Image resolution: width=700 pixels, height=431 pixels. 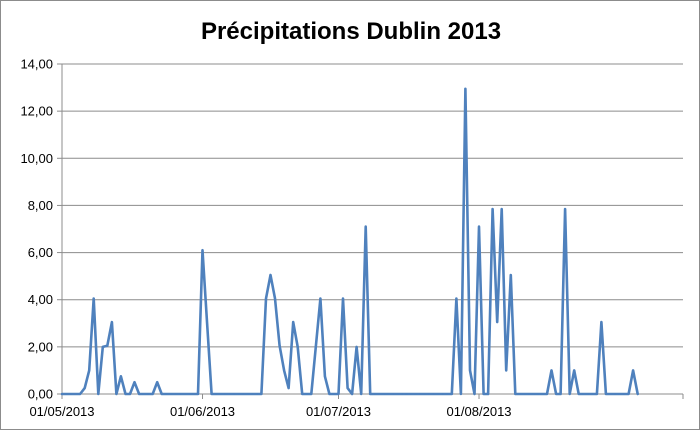 I want to click on x-axis-tick-labels: 01/05/2013 01/06/2013 01/07/2013 01/08/2013, so click(x=270, y=411).